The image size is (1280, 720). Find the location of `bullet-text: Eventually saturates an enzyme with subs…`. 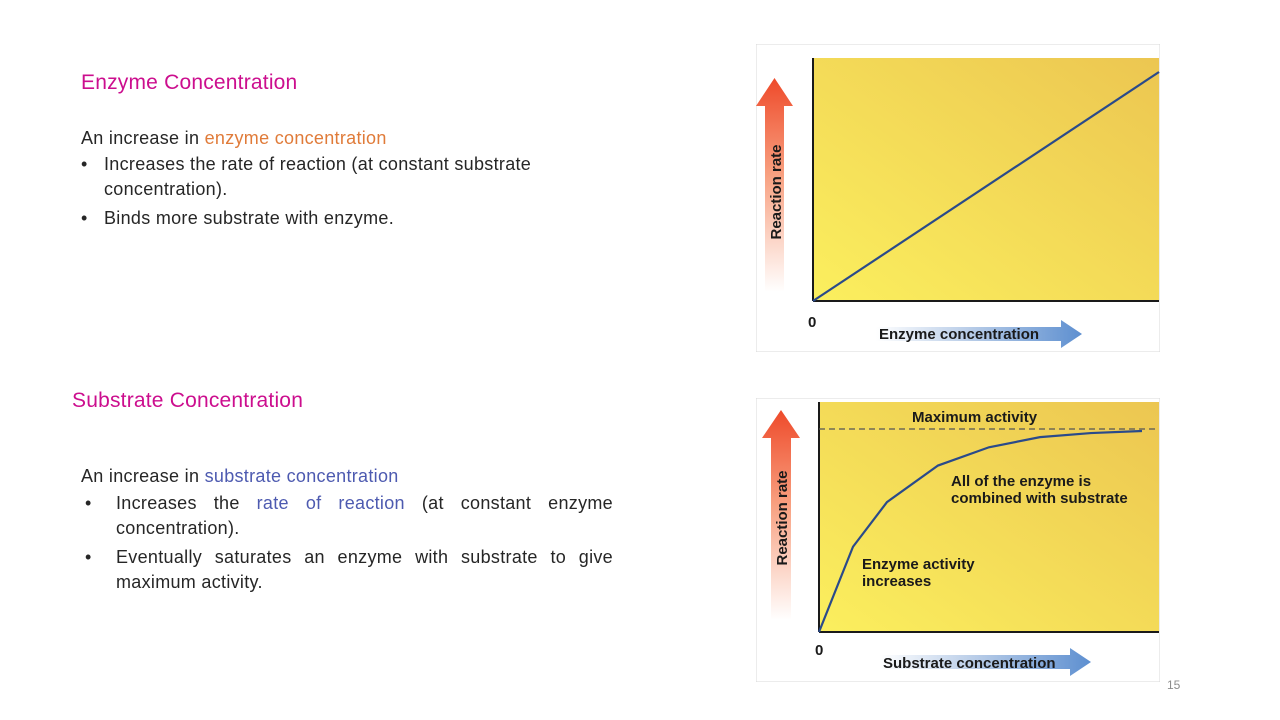

bullet-text: Eventually saturates an enzyme with subs… is located at coordinates (364, 569).